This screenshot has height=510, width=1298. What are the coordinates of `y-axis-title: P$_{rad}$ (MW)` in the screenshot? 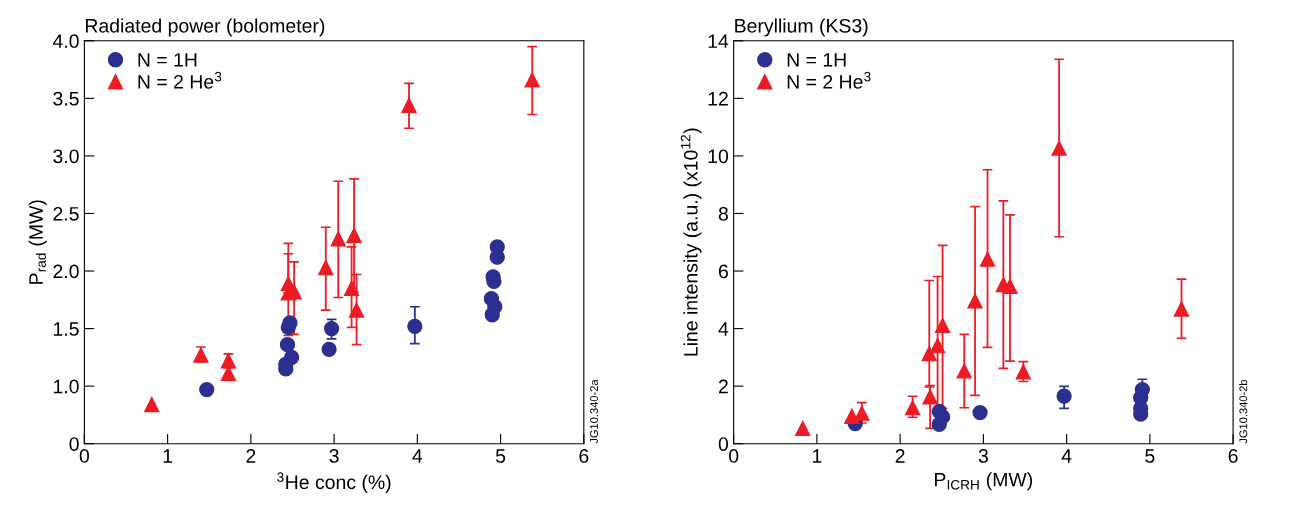 It's located at (37, 242).